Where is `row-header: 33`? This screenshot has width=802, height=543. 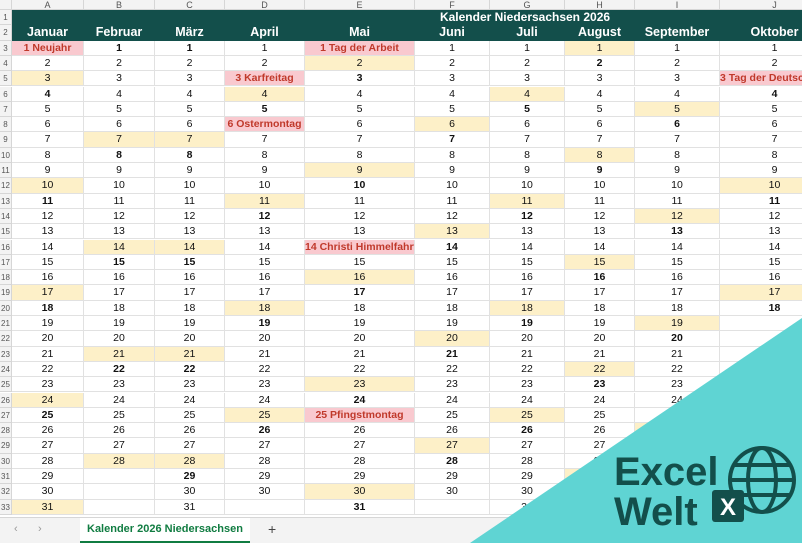 row-header: 33 is located at coordinates (6, 507).